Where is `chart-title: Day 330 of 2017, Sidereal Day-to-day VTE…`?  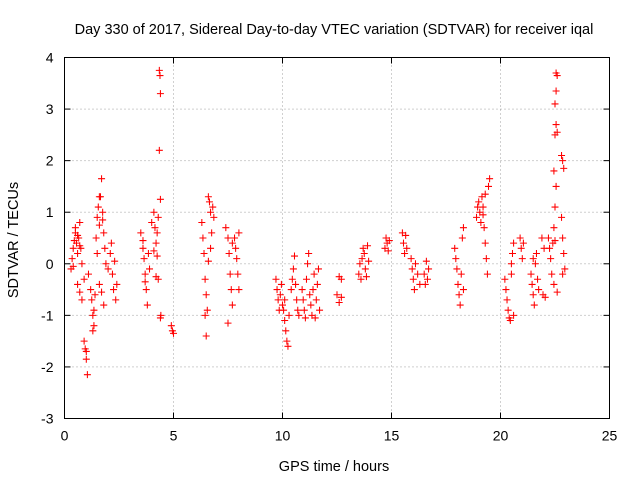
chart-title: Day 330 of 2017, Sidereal Day-to-day VTE… is located at coordinates (334, 30).